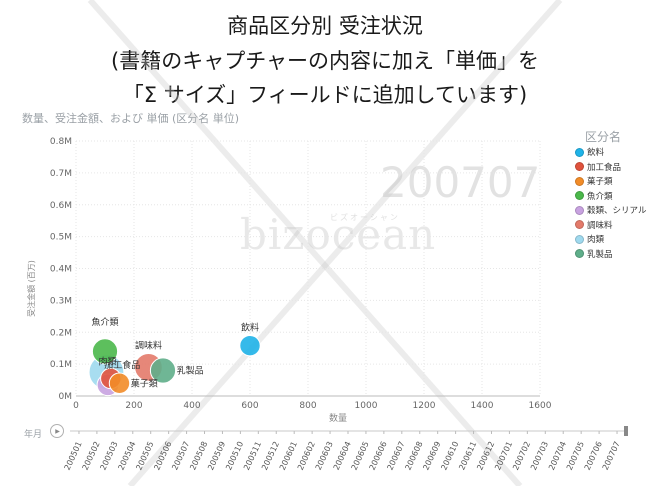 The image size is (650, 486). I want to click on x-tick-label: 600, so click(249, 406).